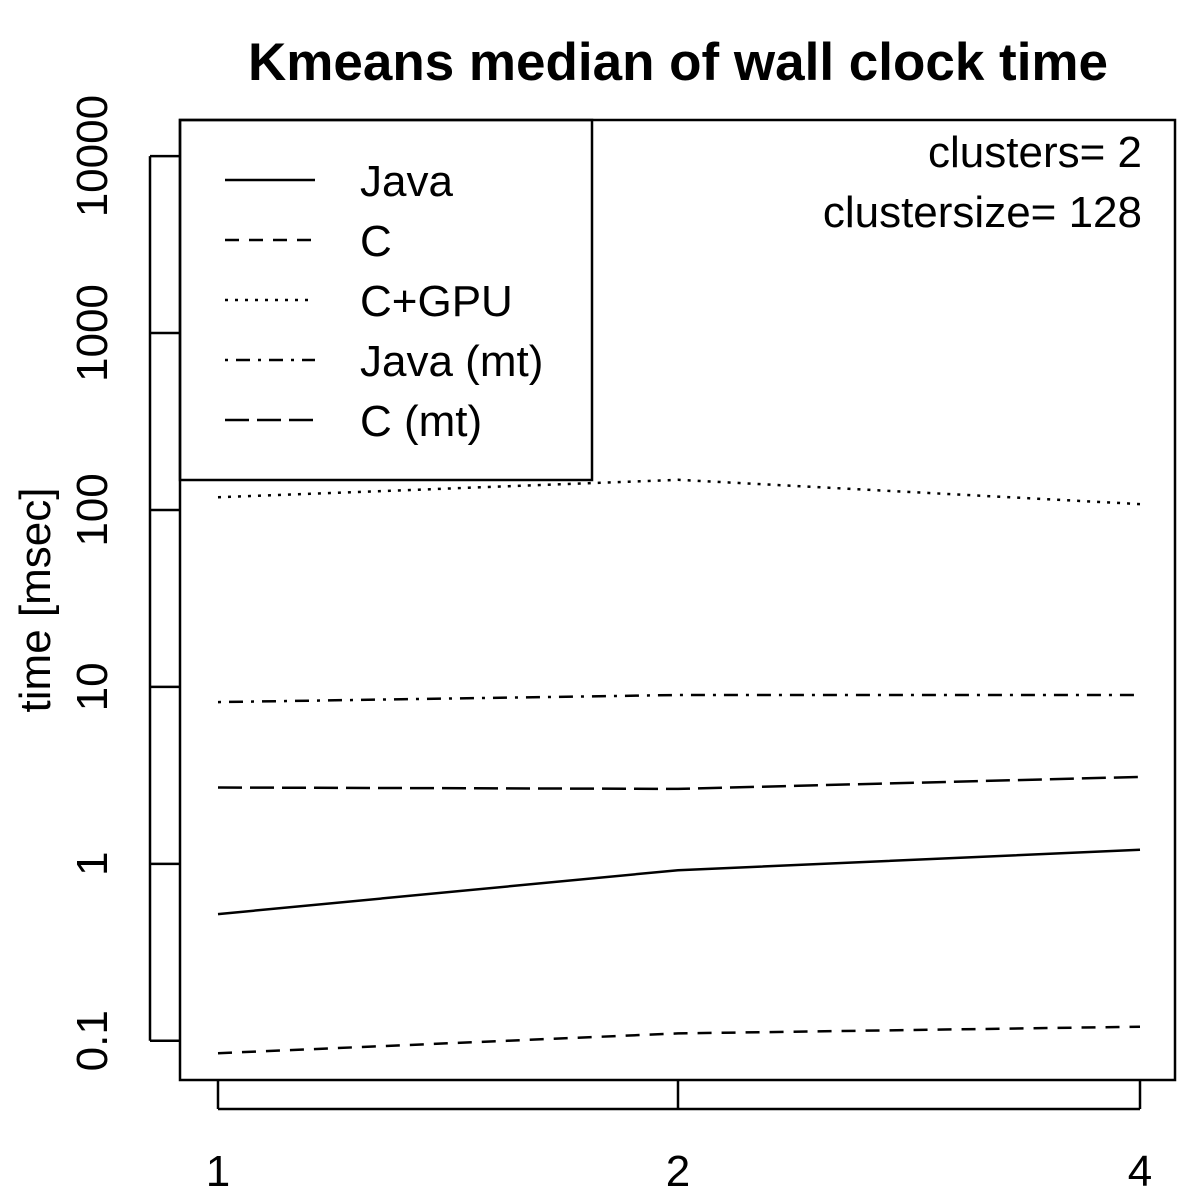 The width and height of the screenshot is (1200, 1200). Describe the element at coordinates (679, 882) in the screenshot. I see `series-line-java` at that location.